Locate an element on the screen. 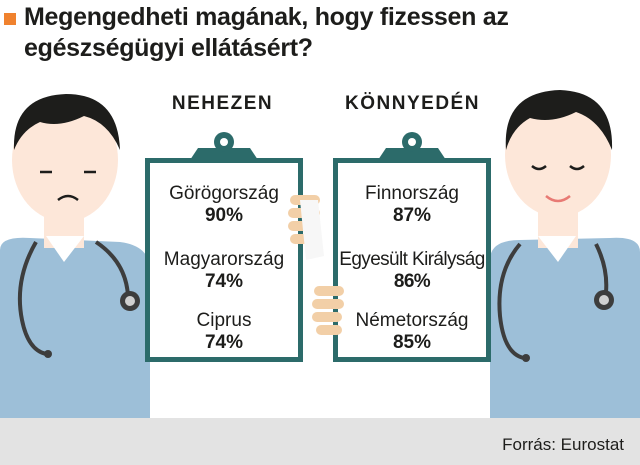 The width and height of the screenshot is (640, 465). left-hand-fingers is located at coordinates (306, 227).